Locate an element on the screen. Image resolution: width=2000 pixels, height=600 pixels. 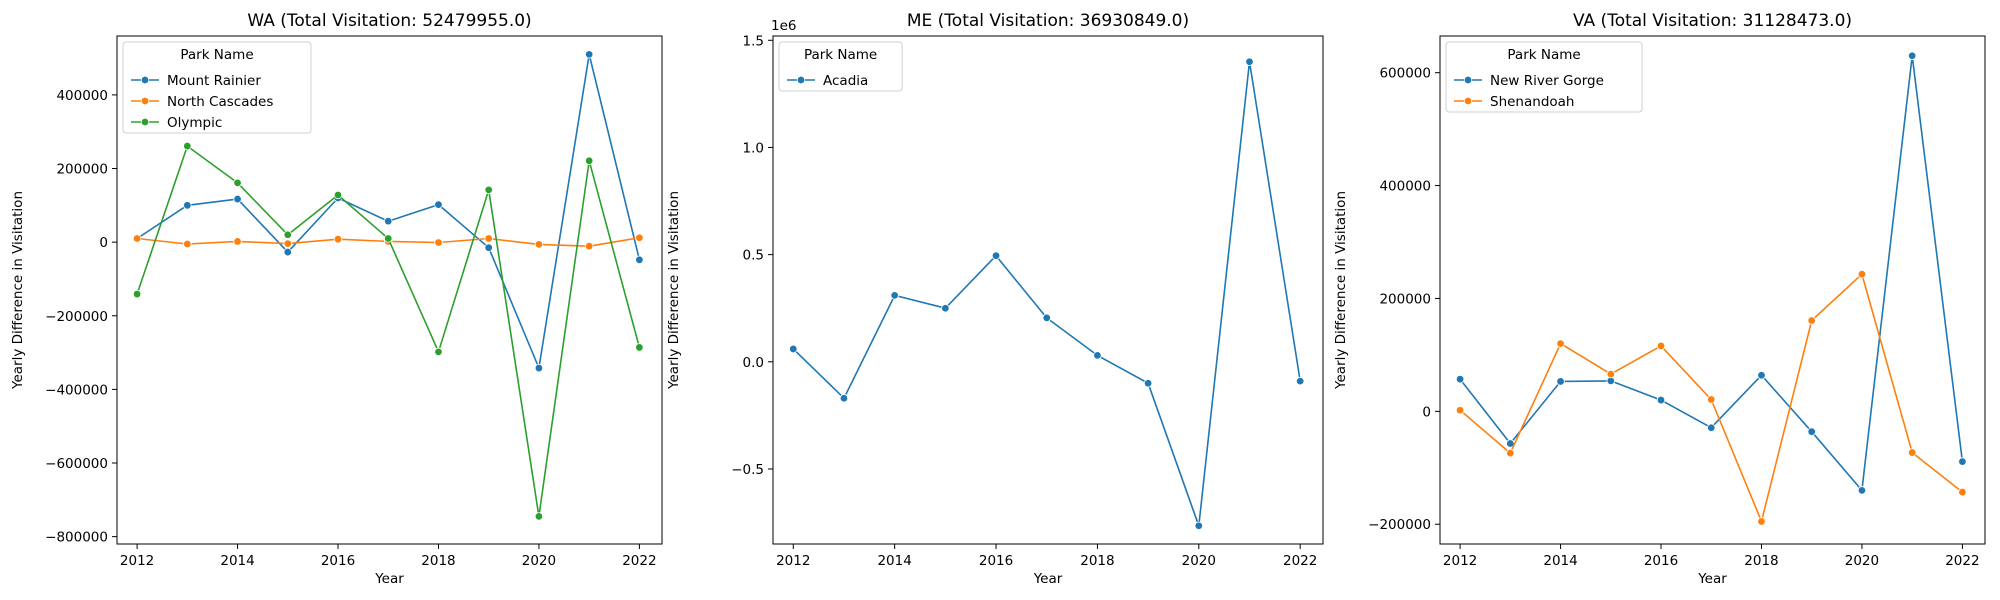
y-tick-label: 0 is located at coordinates (1426, 412).